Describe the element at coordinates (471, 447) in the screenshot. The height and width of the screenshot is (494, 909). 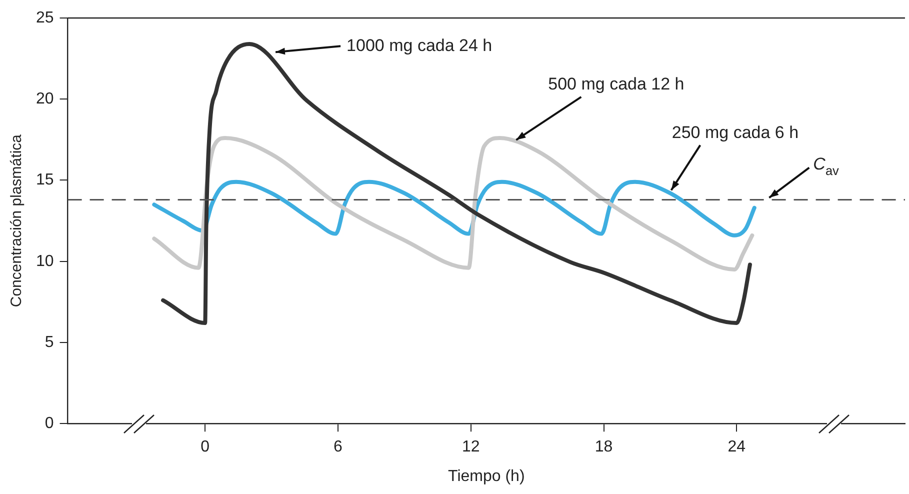
I see `x-tick-label: 12` at that location.